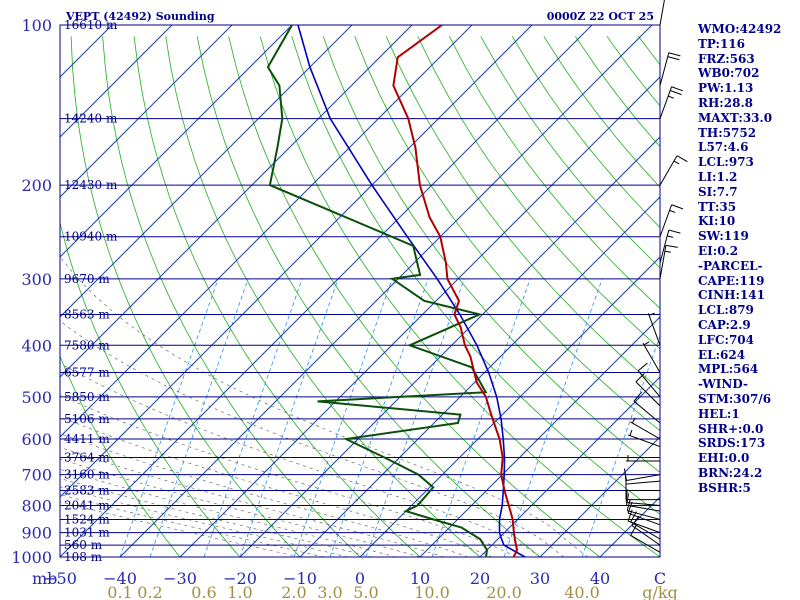 The image size is (800, 600). I want to click on index-item: LCL:973, so click(726, 162).